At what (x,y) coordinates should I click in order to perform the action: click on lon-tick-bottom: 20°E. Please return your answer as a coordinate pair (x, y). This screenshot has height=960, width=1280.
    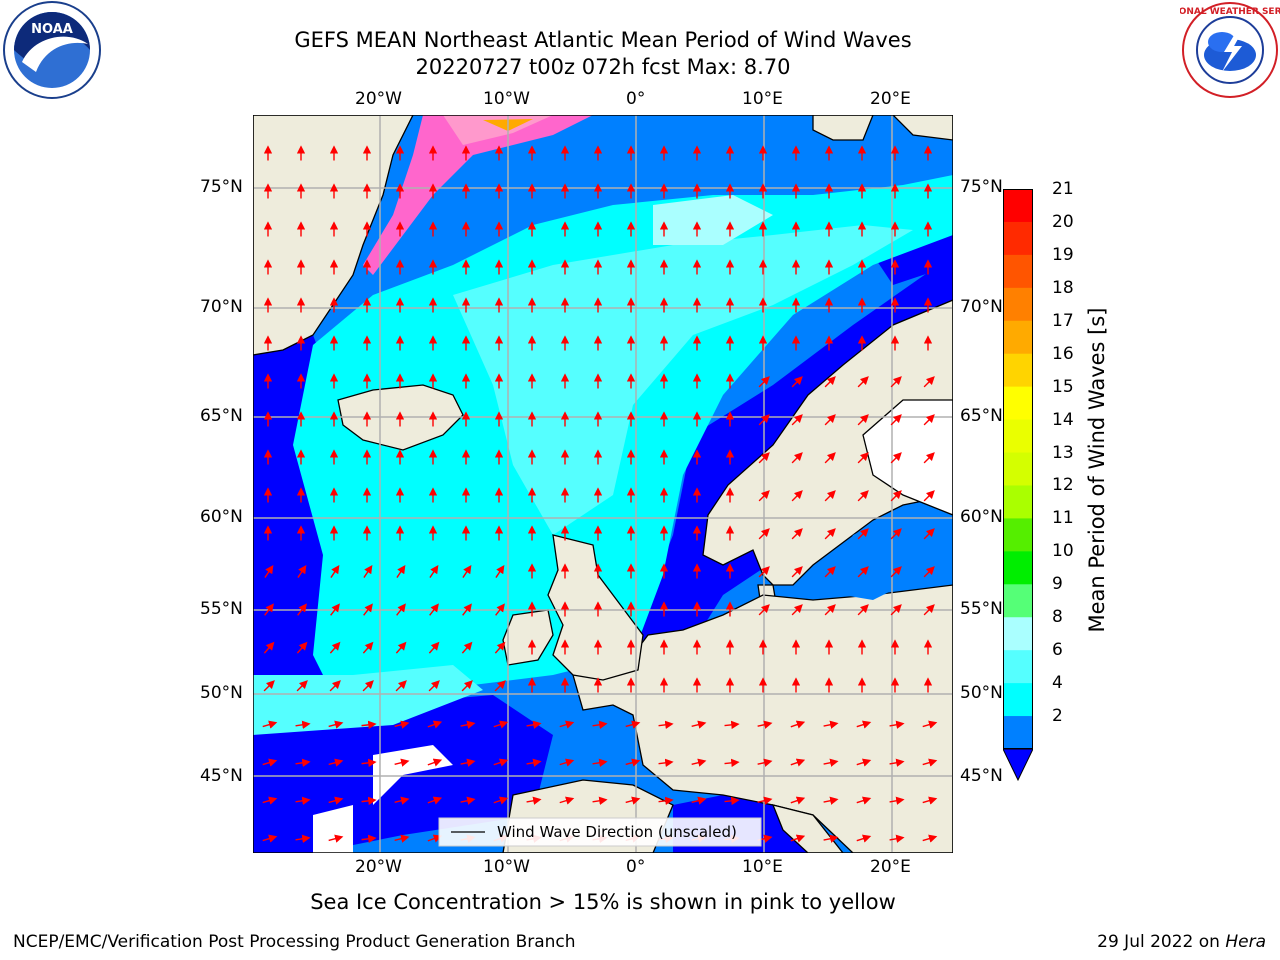
    Looking at the image, I should click on (890, 867).